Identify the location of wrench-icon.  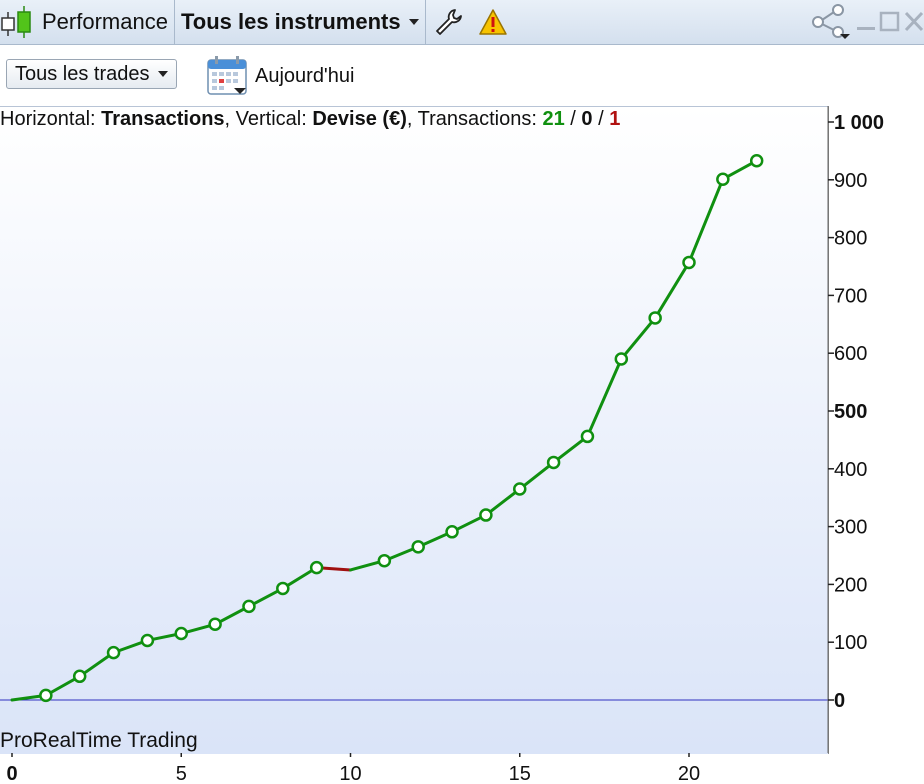
(448, 22).